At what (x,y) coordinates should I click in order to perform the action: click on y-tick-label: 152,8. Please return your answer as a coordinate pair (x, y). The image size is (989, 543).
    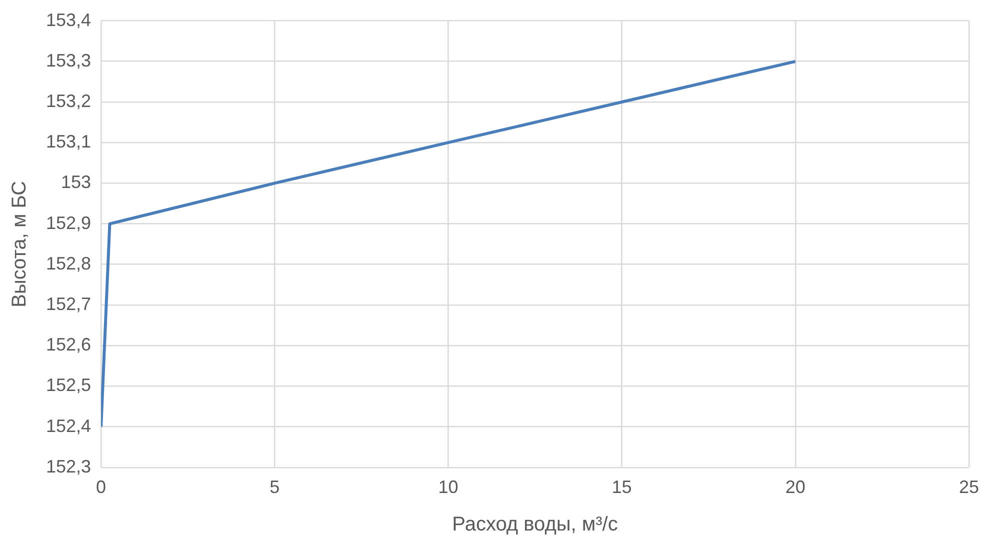
    Looking at the image, I should click on (69, 263).